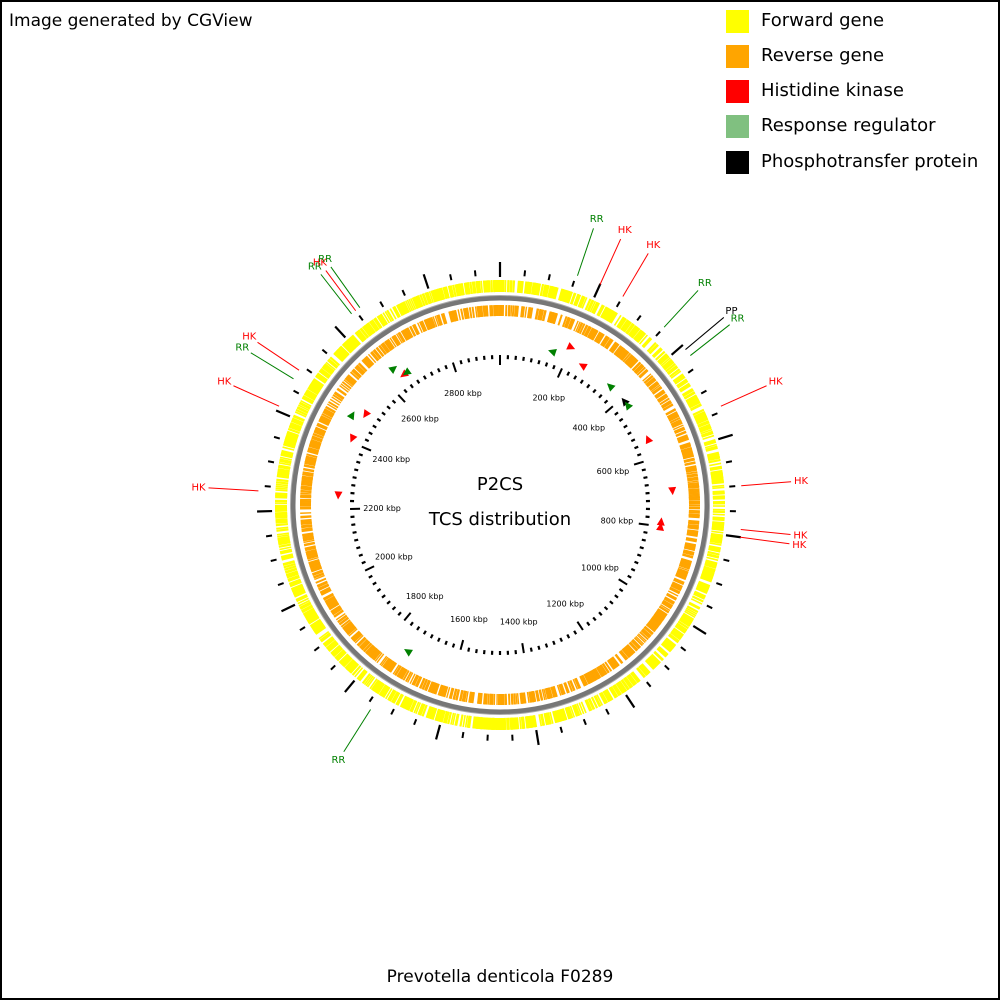 This screenshot has width=1000, height=1000. What do you see at coordinates (672, 491) in the screenshot?
I see `feature-marker` at bounding box center [672, 491].